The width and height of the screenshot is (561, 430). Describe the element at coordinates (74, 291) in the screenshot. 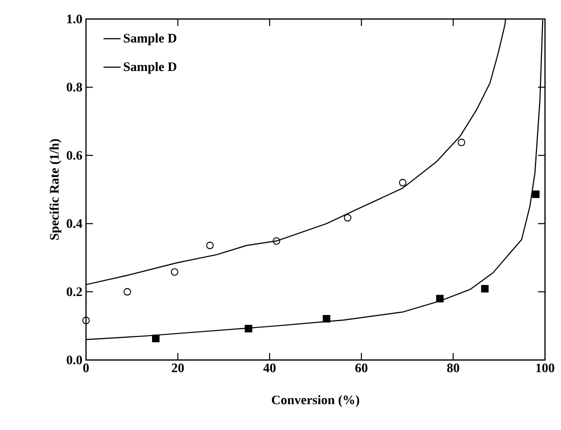

I see `y-tick-label: 0.2` at that location.